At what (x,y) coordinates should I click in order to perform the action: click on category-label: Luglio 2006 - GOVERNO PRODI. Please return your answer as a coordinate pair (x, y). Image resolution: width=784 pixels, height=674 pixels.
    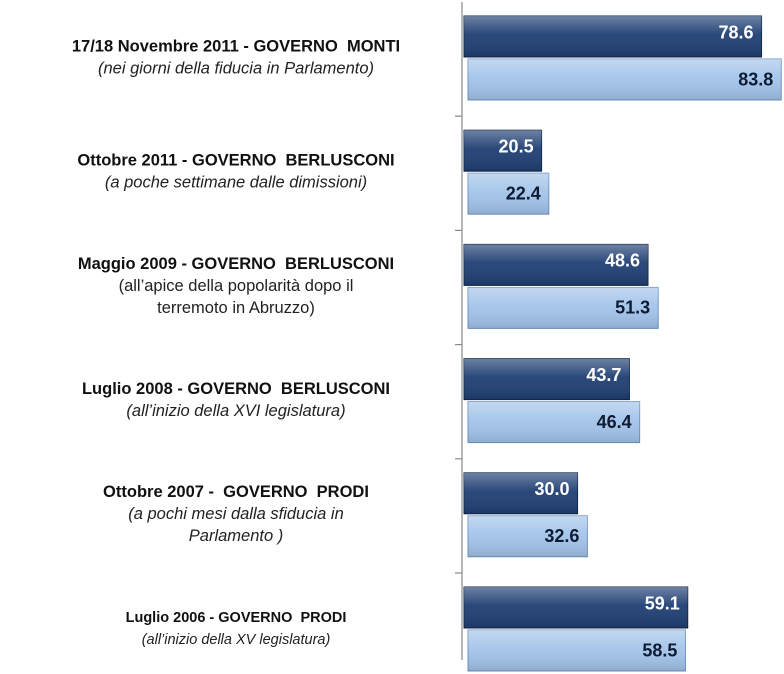
    Looking at the image, I should click on (236, 618).